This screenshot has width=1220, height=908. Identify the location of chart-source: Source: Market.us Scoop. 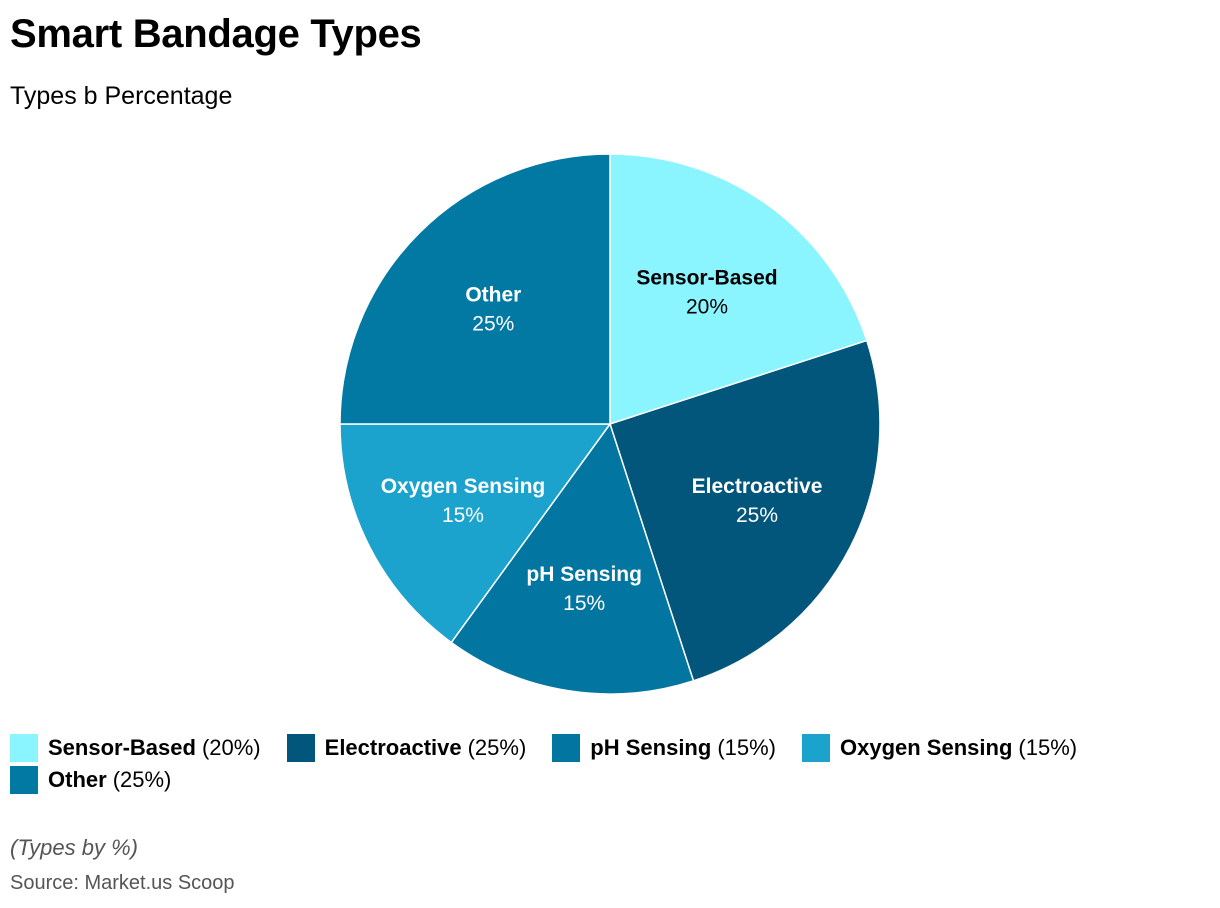
(122, 883).